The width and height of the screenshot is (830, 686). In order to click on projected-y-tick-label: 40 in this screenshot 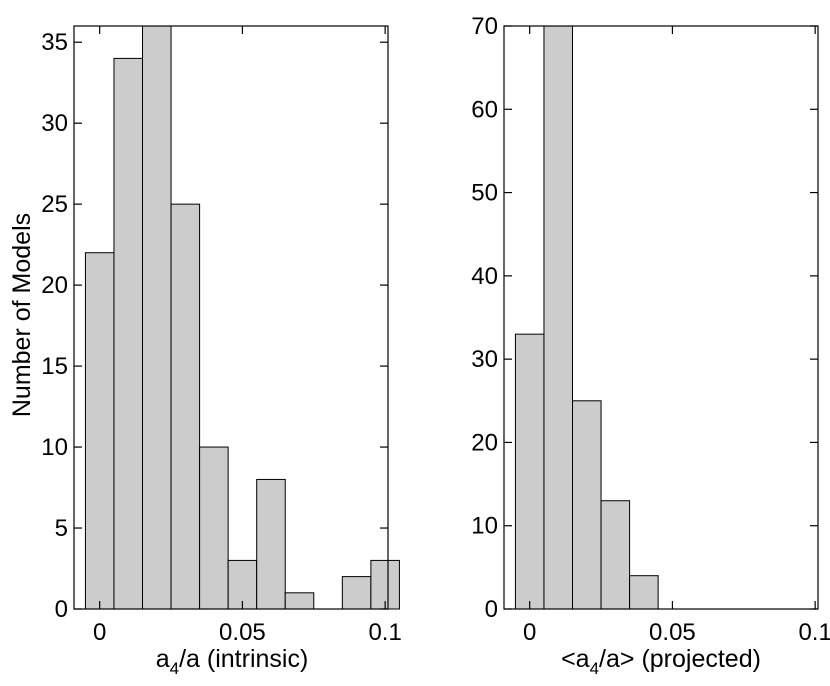, I will do `click(484, 276)`.